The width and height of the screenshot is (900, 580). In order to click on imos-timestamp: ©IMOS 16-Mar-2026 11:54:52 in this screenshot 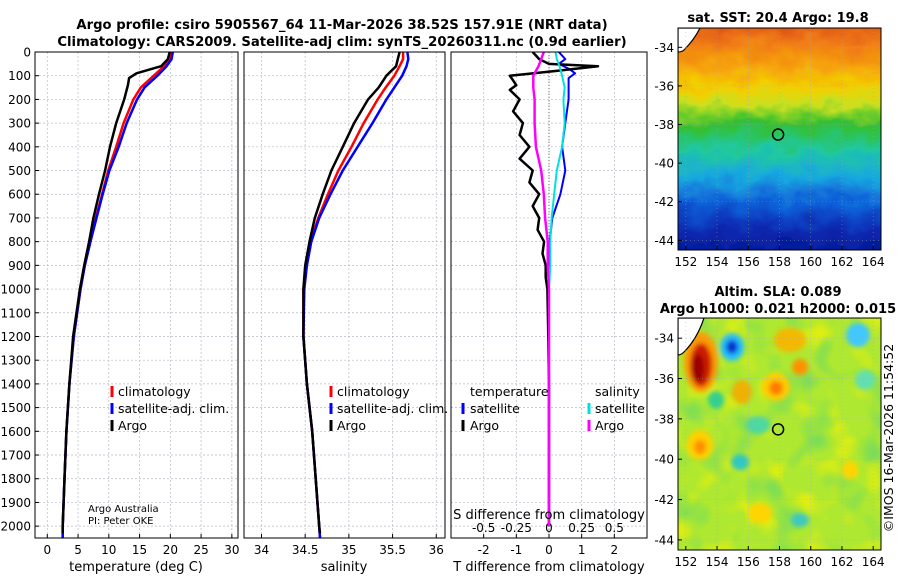, I will do `click(888, 438)`.